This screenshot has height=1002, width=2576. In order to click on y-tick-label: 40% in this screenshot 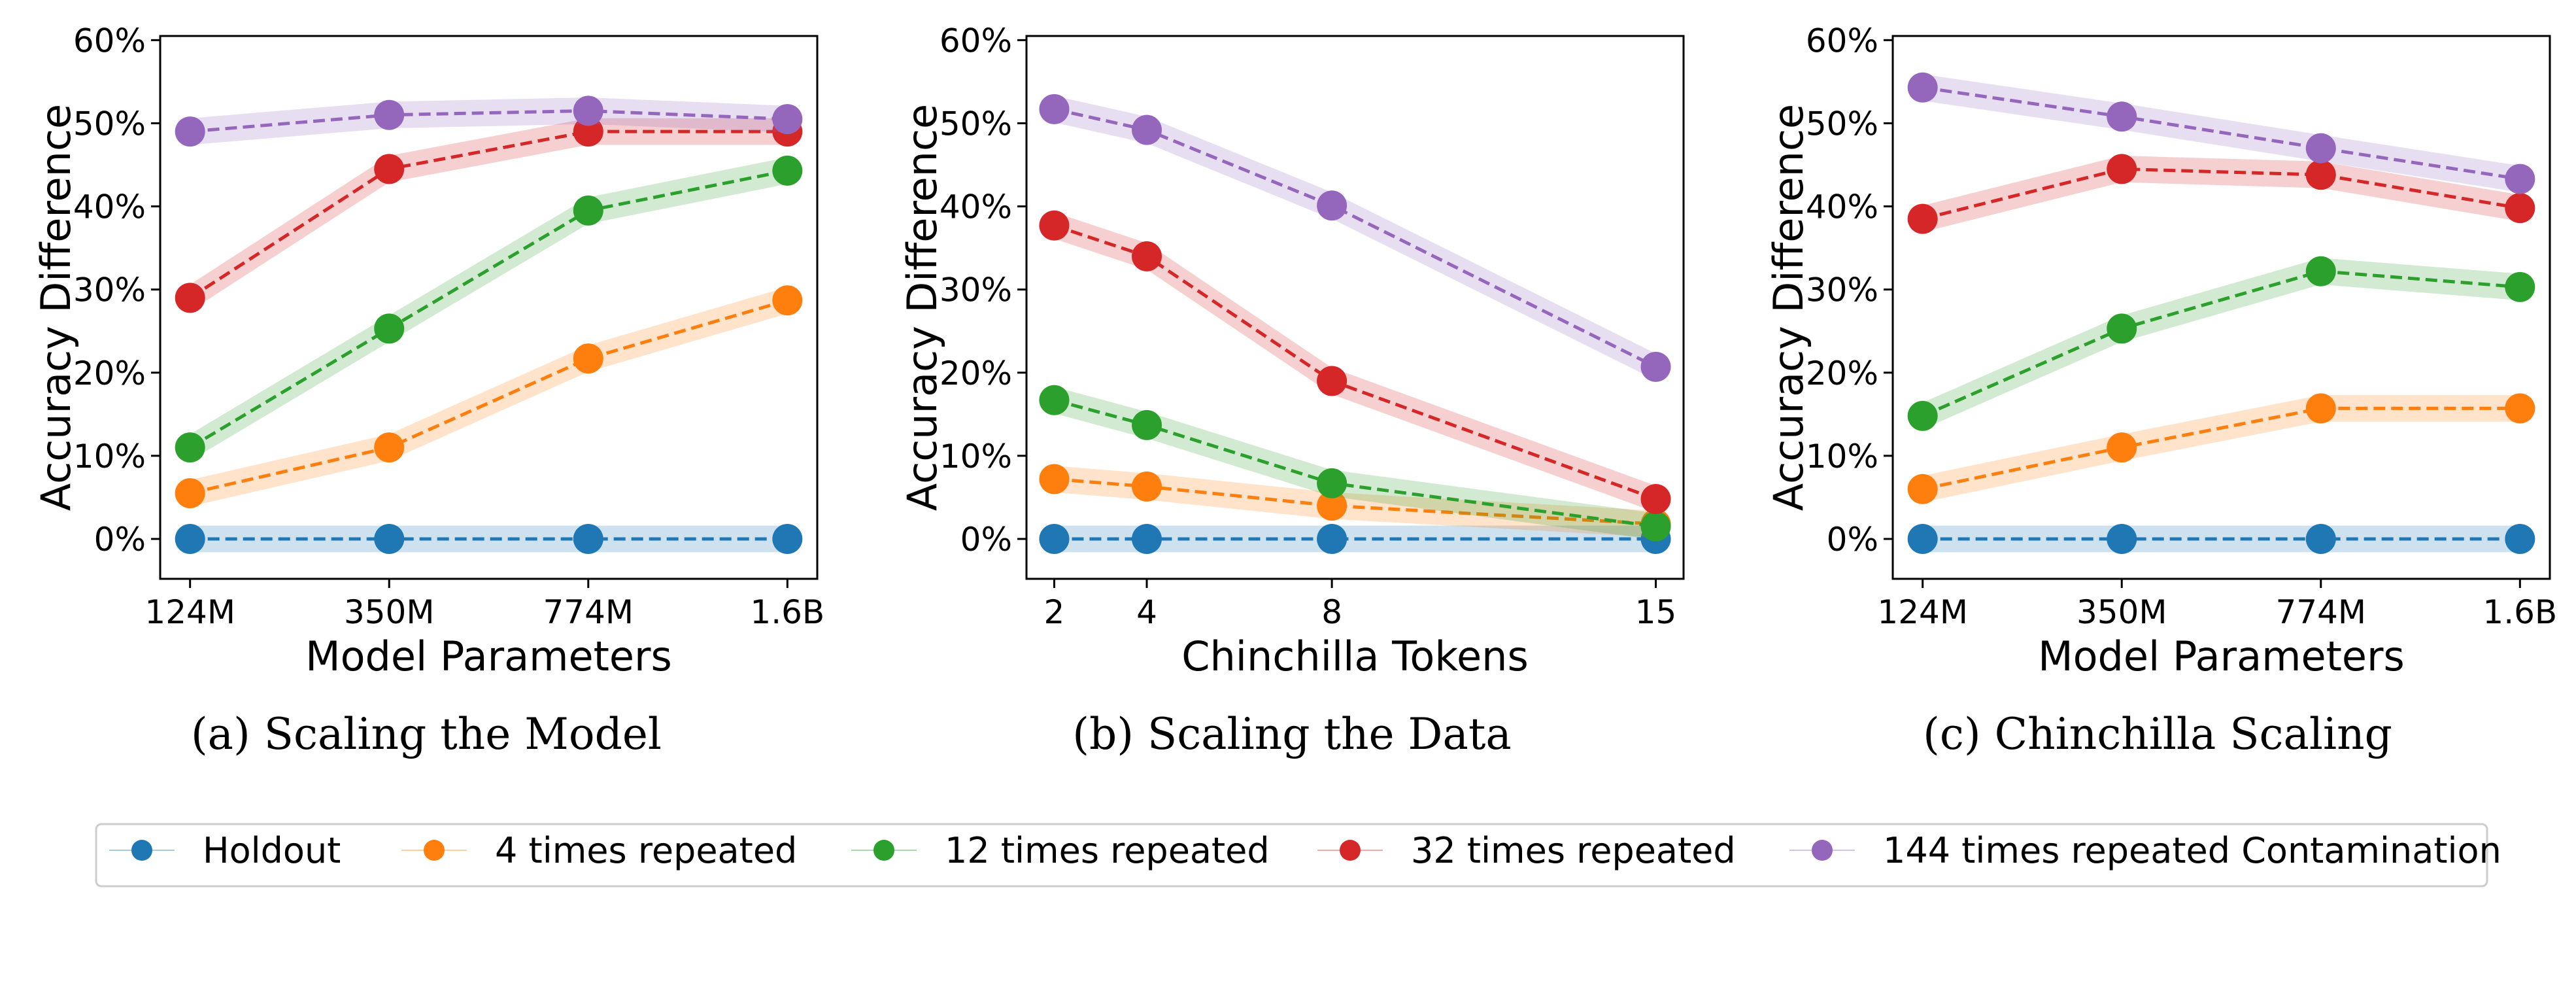, I will do `click(976, 207)`.